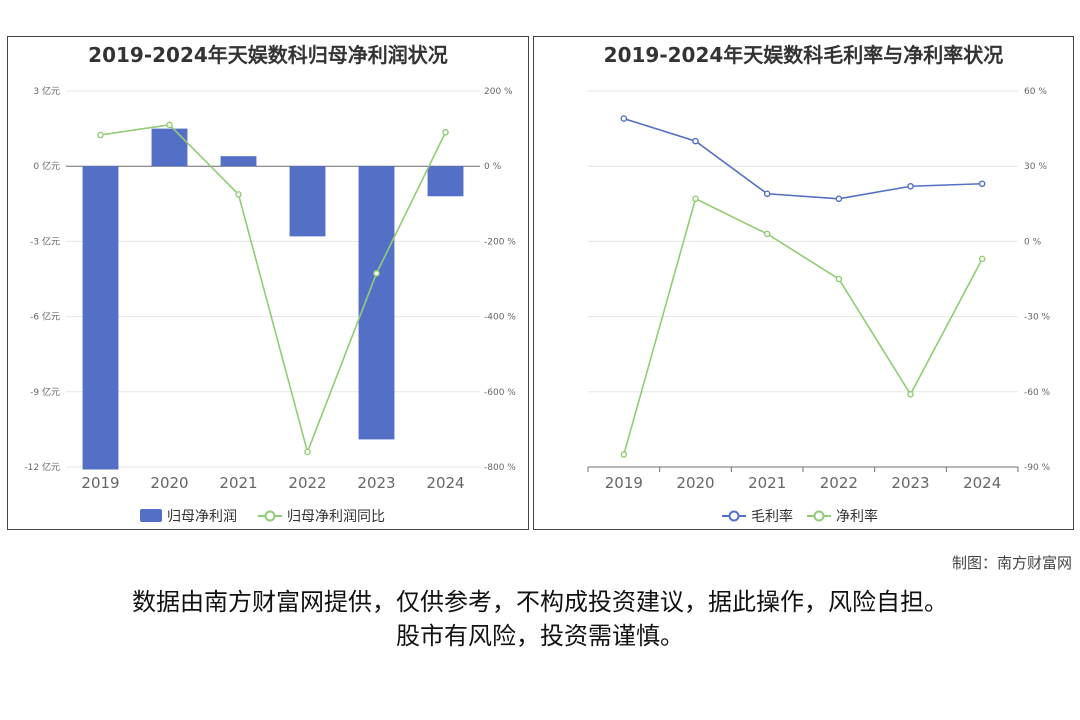  I want to click on left-chart-title: 2019-2024年天娱数科归母净利润状况, so click(268, 55).